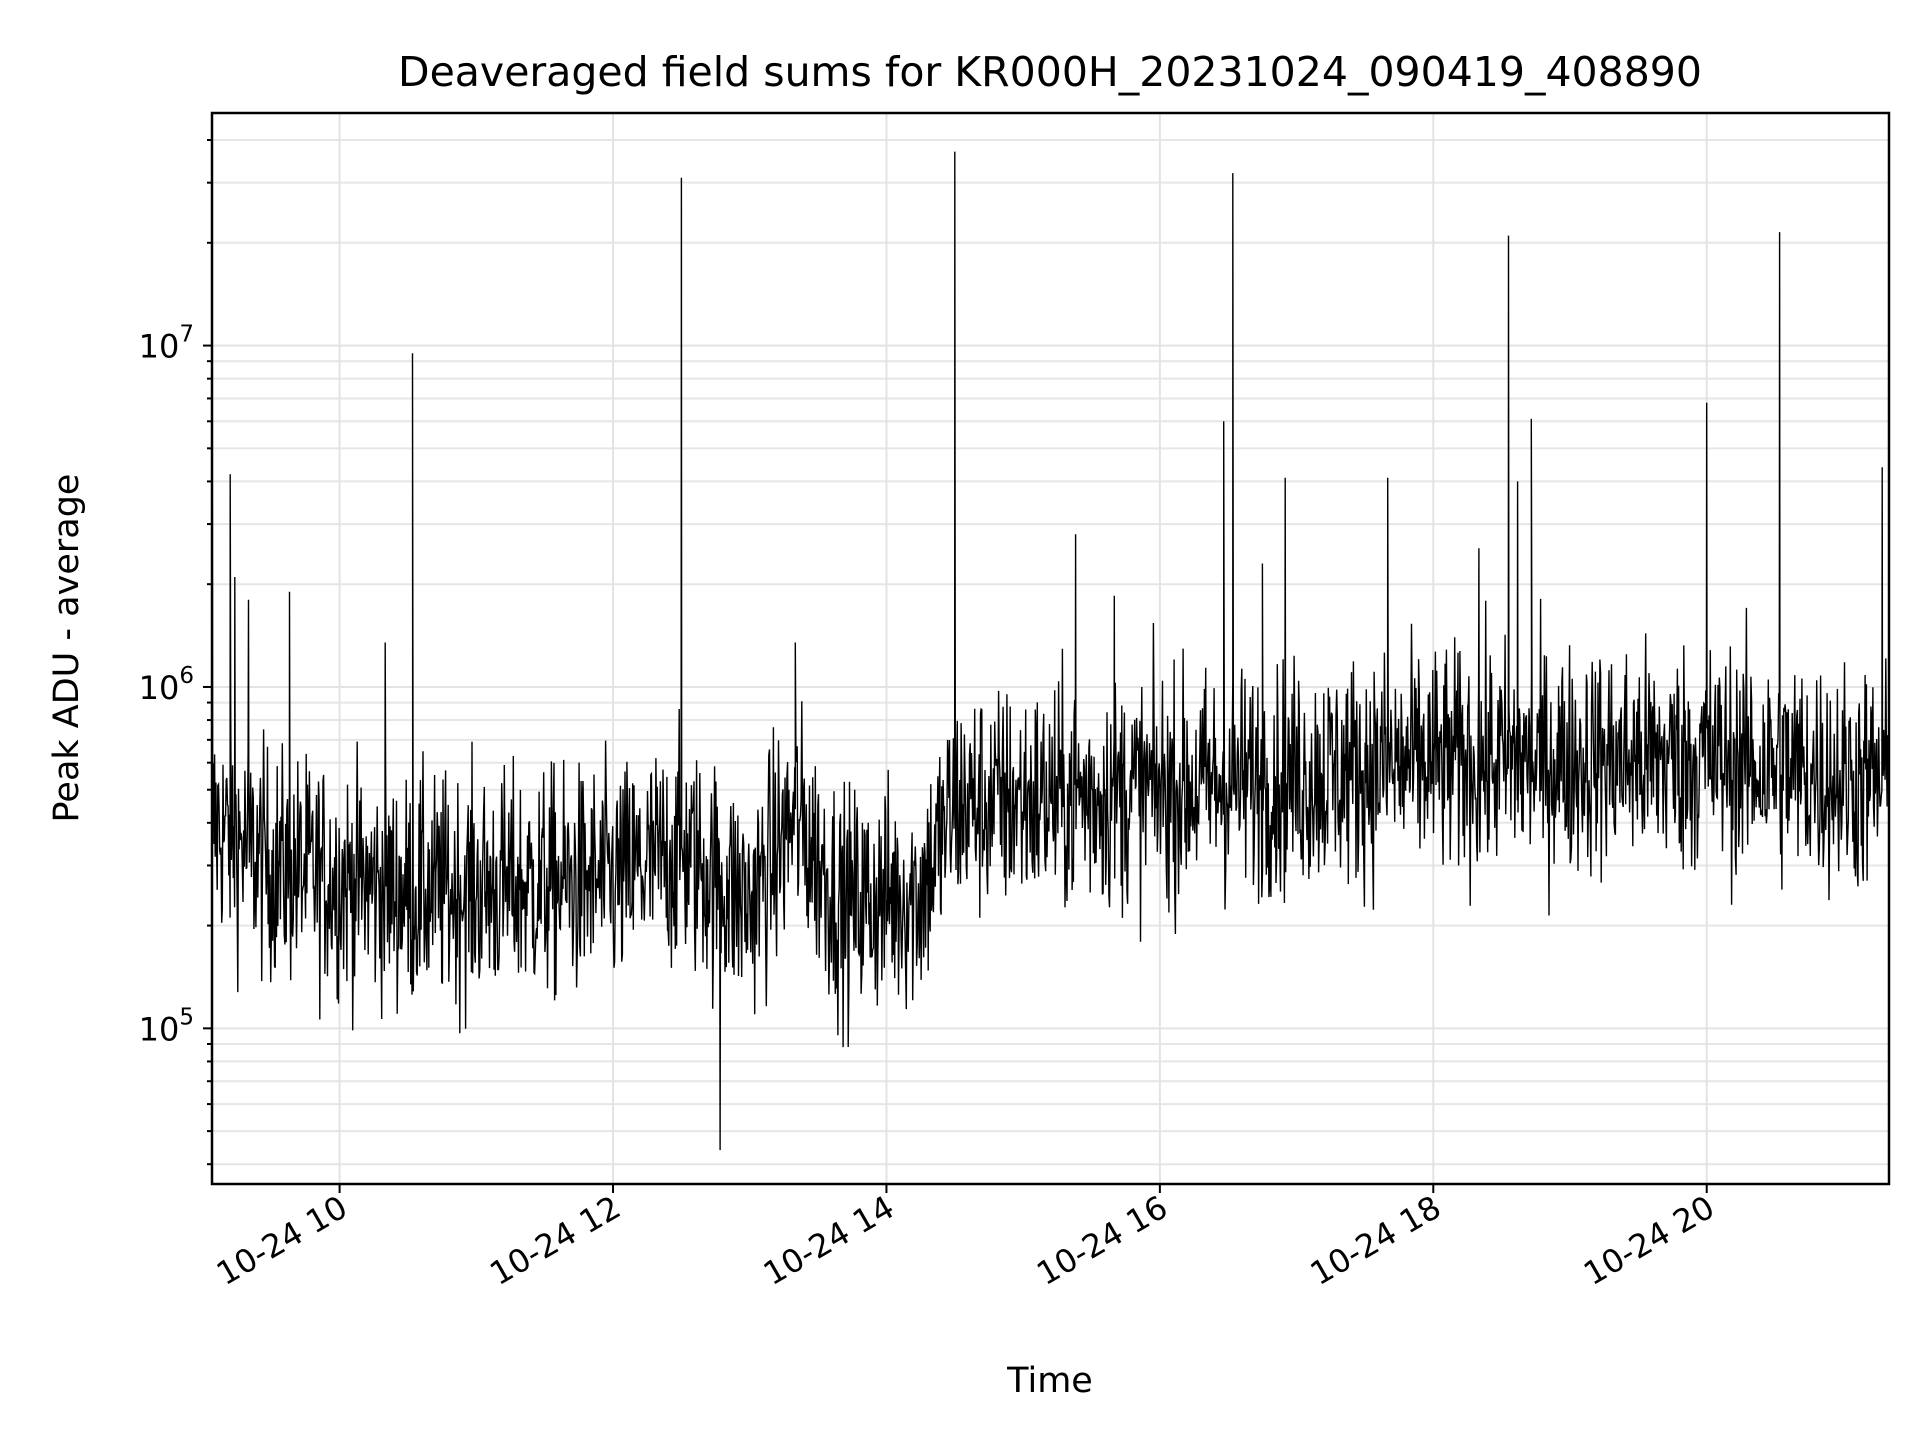 This screenshot has width=1920, height=1440. What do you see at coordinates (186, 1017) in the screenshot?
I see `y-tick-exponent: 5` at bounding box center [186, 1017].